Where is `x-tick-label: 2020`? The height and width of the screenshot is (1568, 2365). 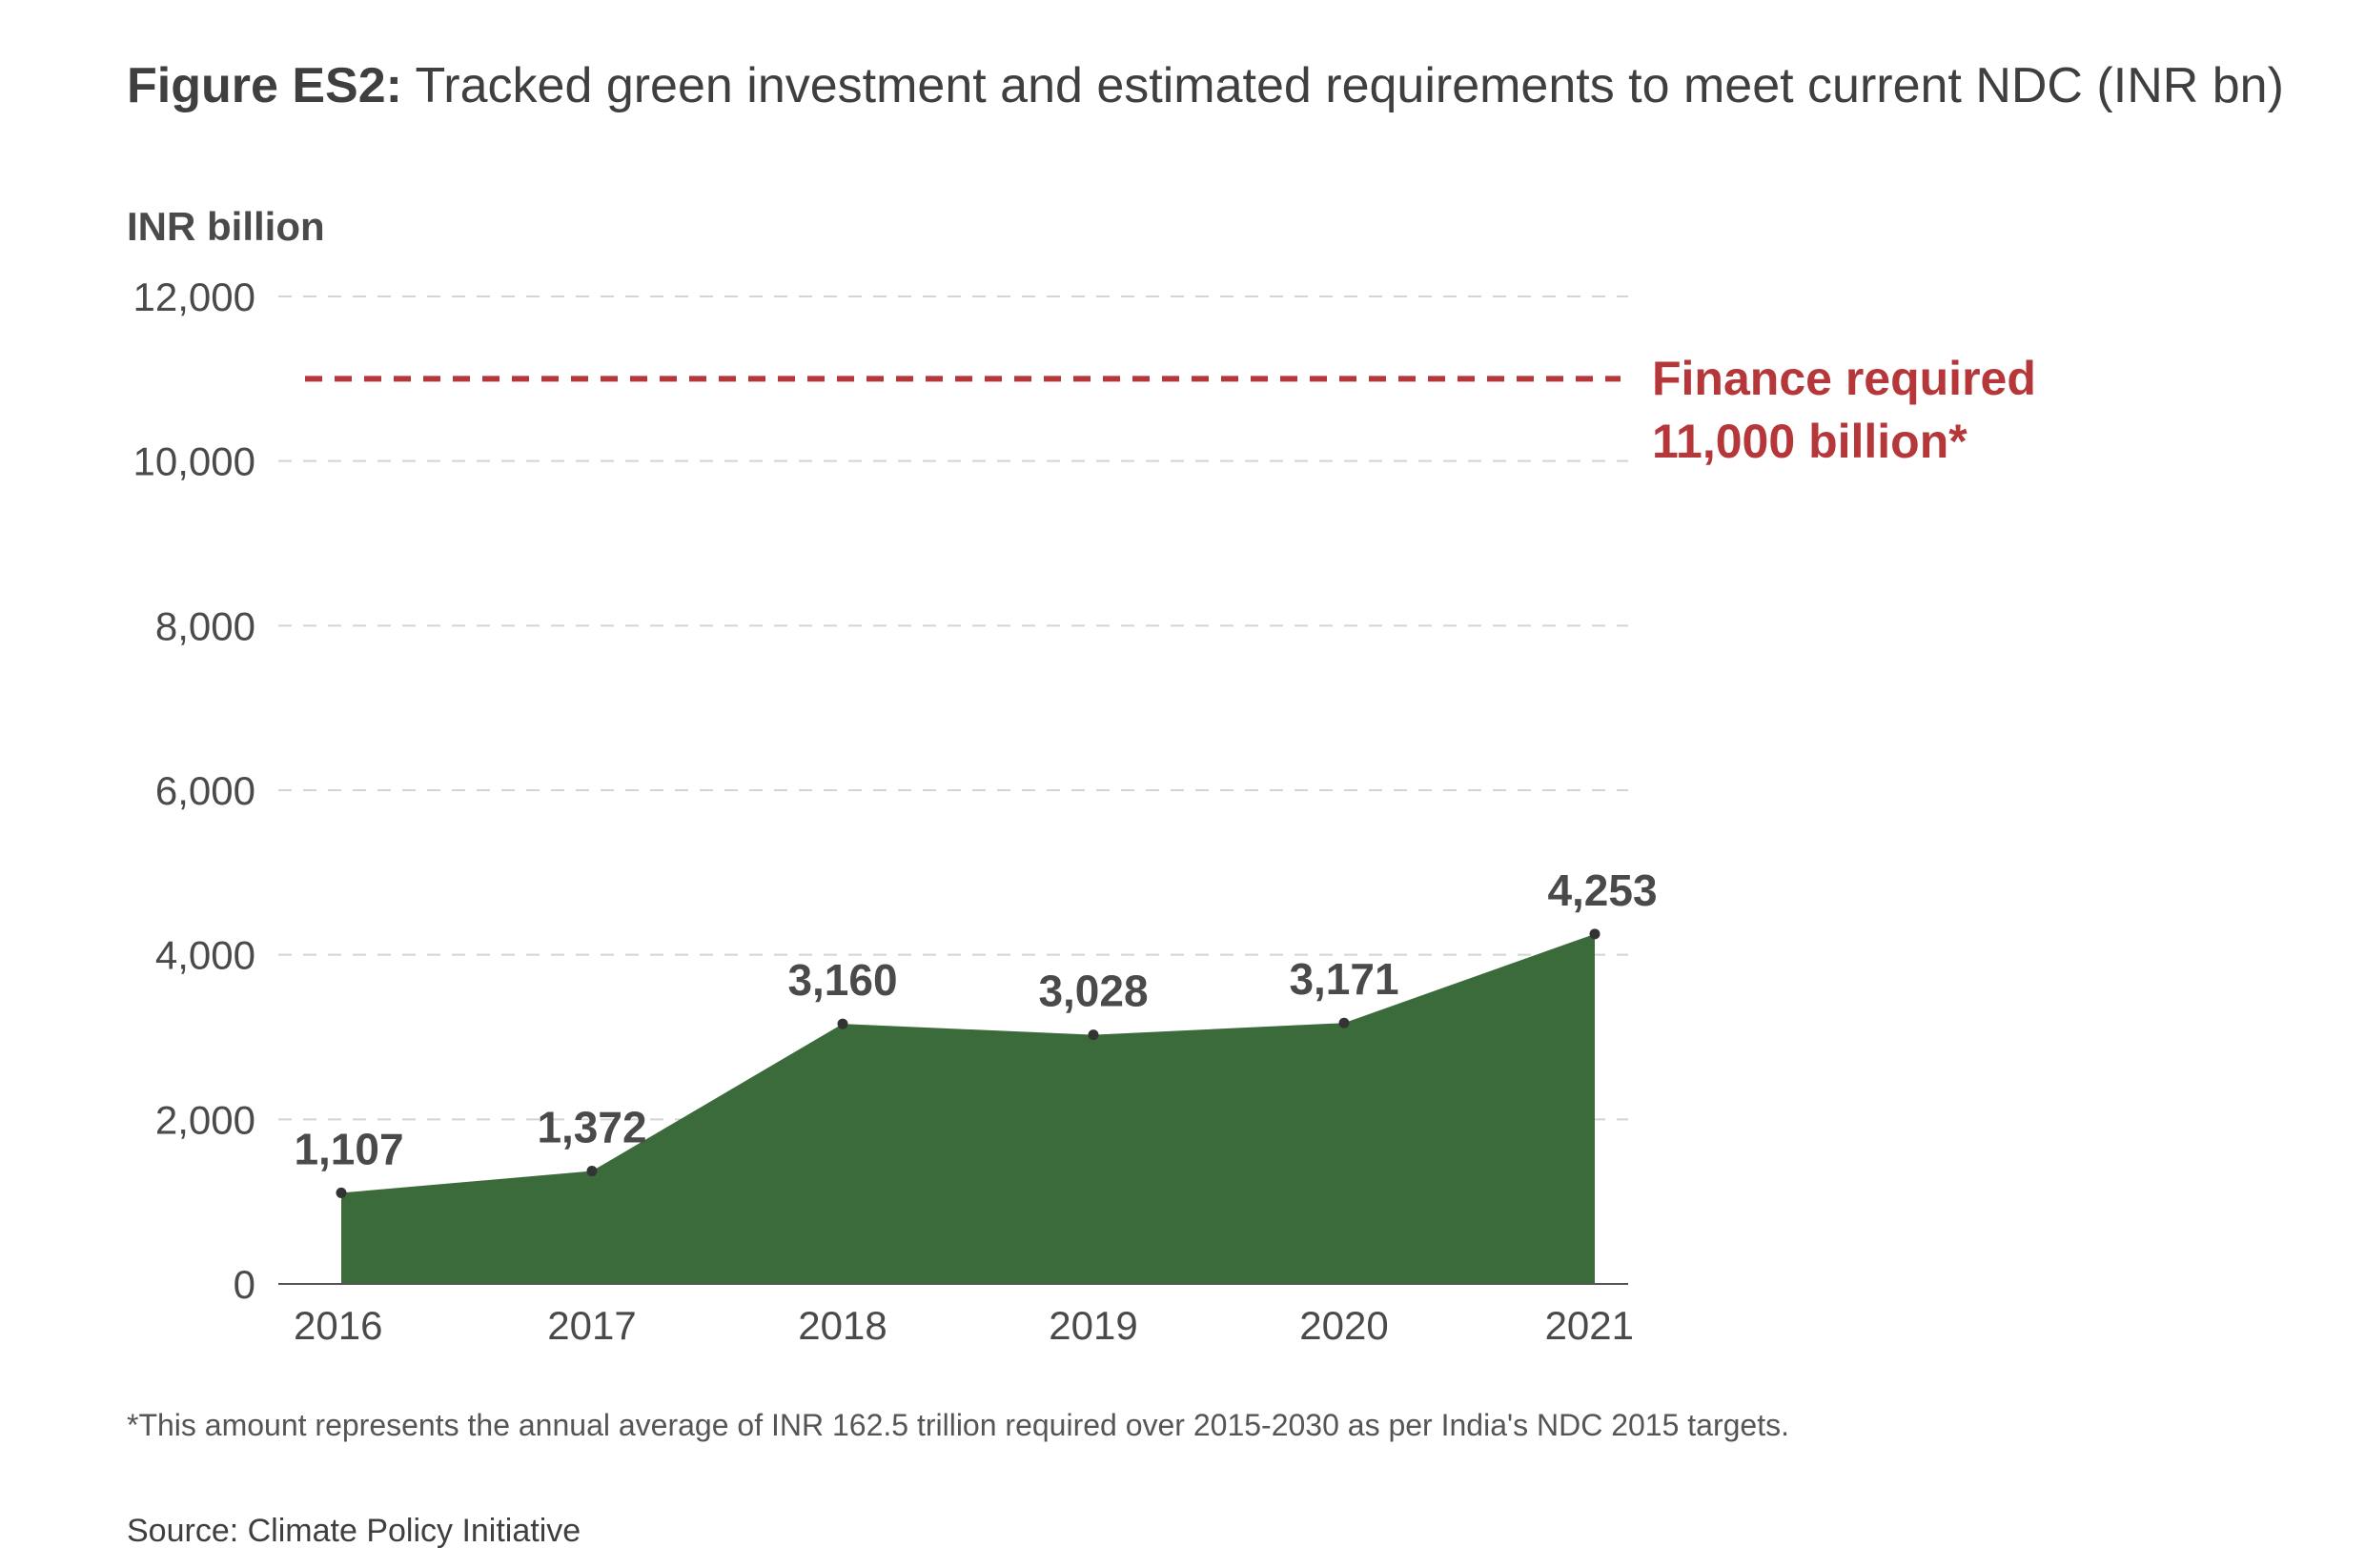 x-tick-label: 2020 is located at coordinates (1343, 1325).